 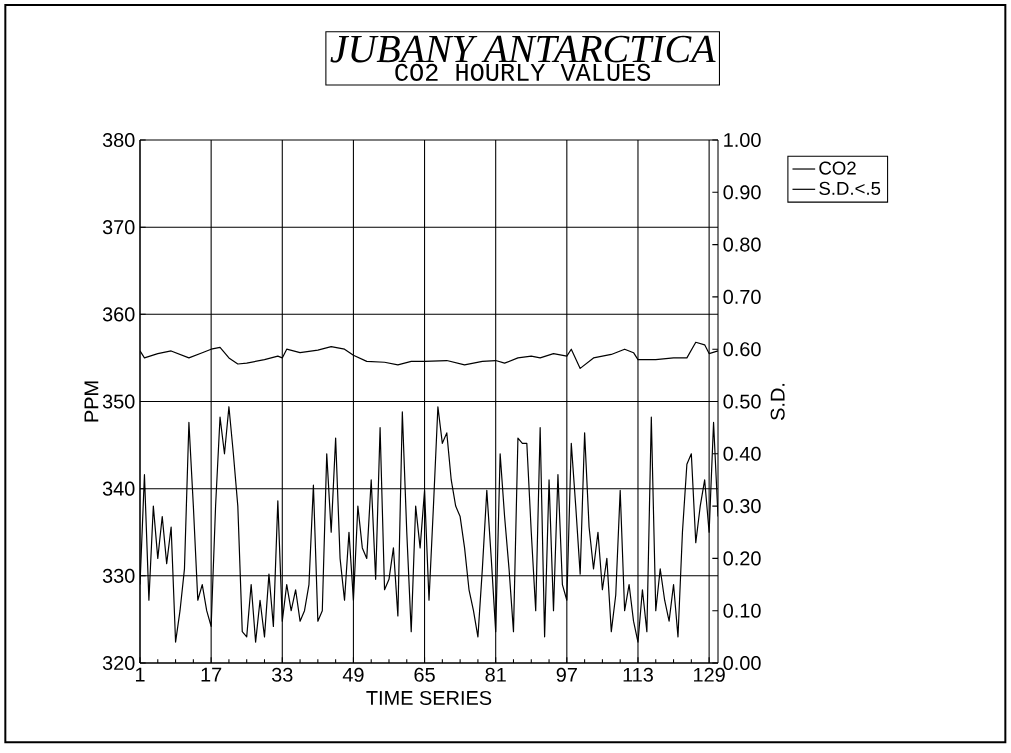 What do you see at coordinates (424, 674) in the screenshot?
I see `x-tick-label: 65` at bounding box center [424, 674].